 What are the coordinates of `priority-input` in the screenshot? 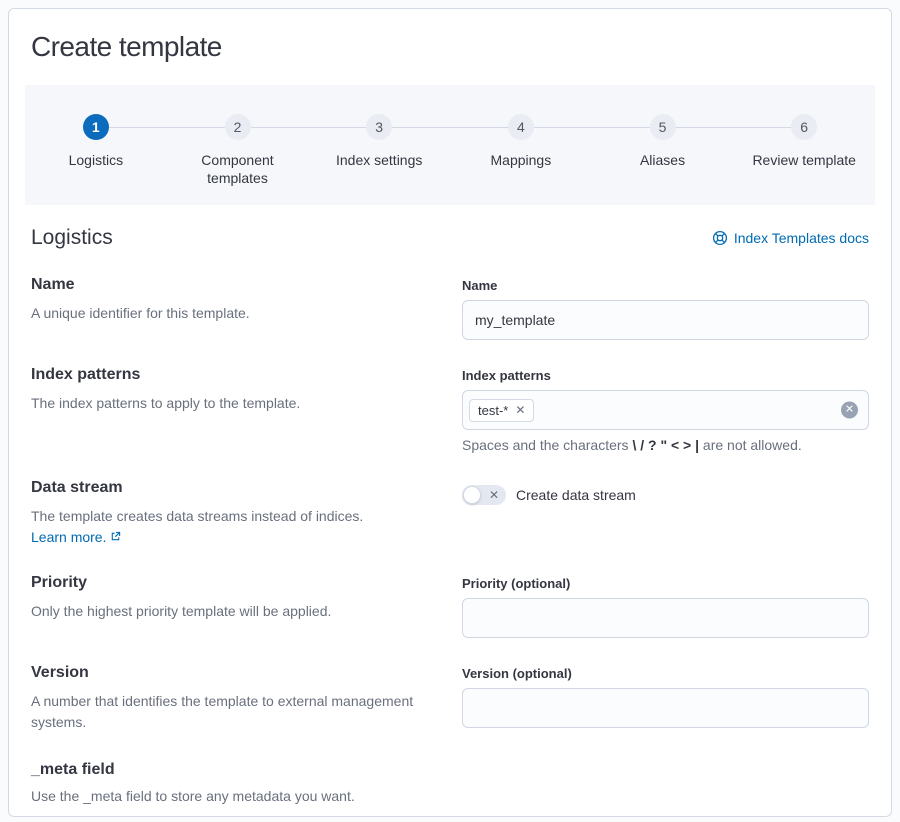 It's located at (665, 618).